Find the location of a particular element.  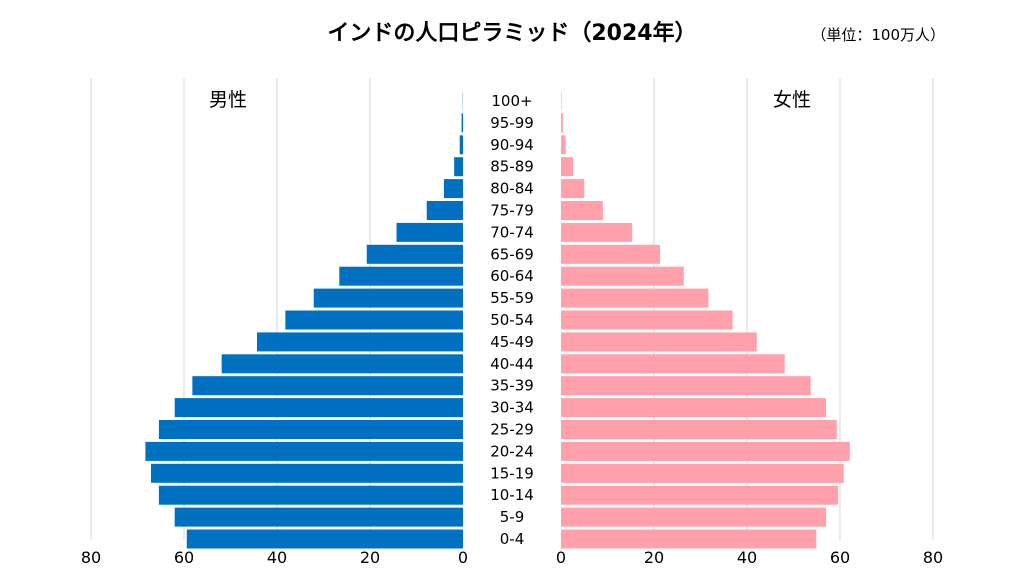

age-group-label: 65-69 is located at coordinates (512, 254).